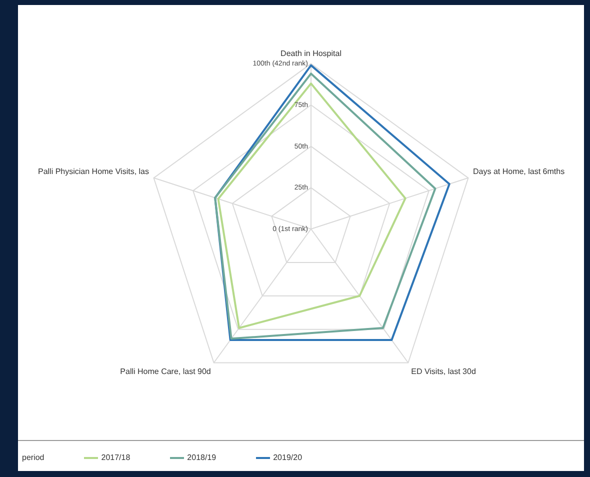 This screenshot has width=590, height=477. What do you see at coordinates (311, 53) in the screenshot?
I see `spoke-label: Death in Hospital` at bounding box center [311, 53].